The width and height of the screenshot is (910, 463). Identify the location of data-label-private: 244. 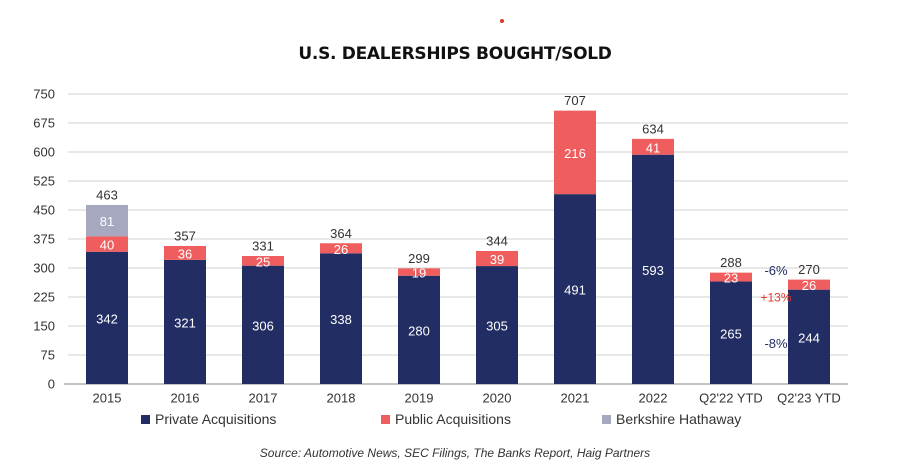
(809, 337).